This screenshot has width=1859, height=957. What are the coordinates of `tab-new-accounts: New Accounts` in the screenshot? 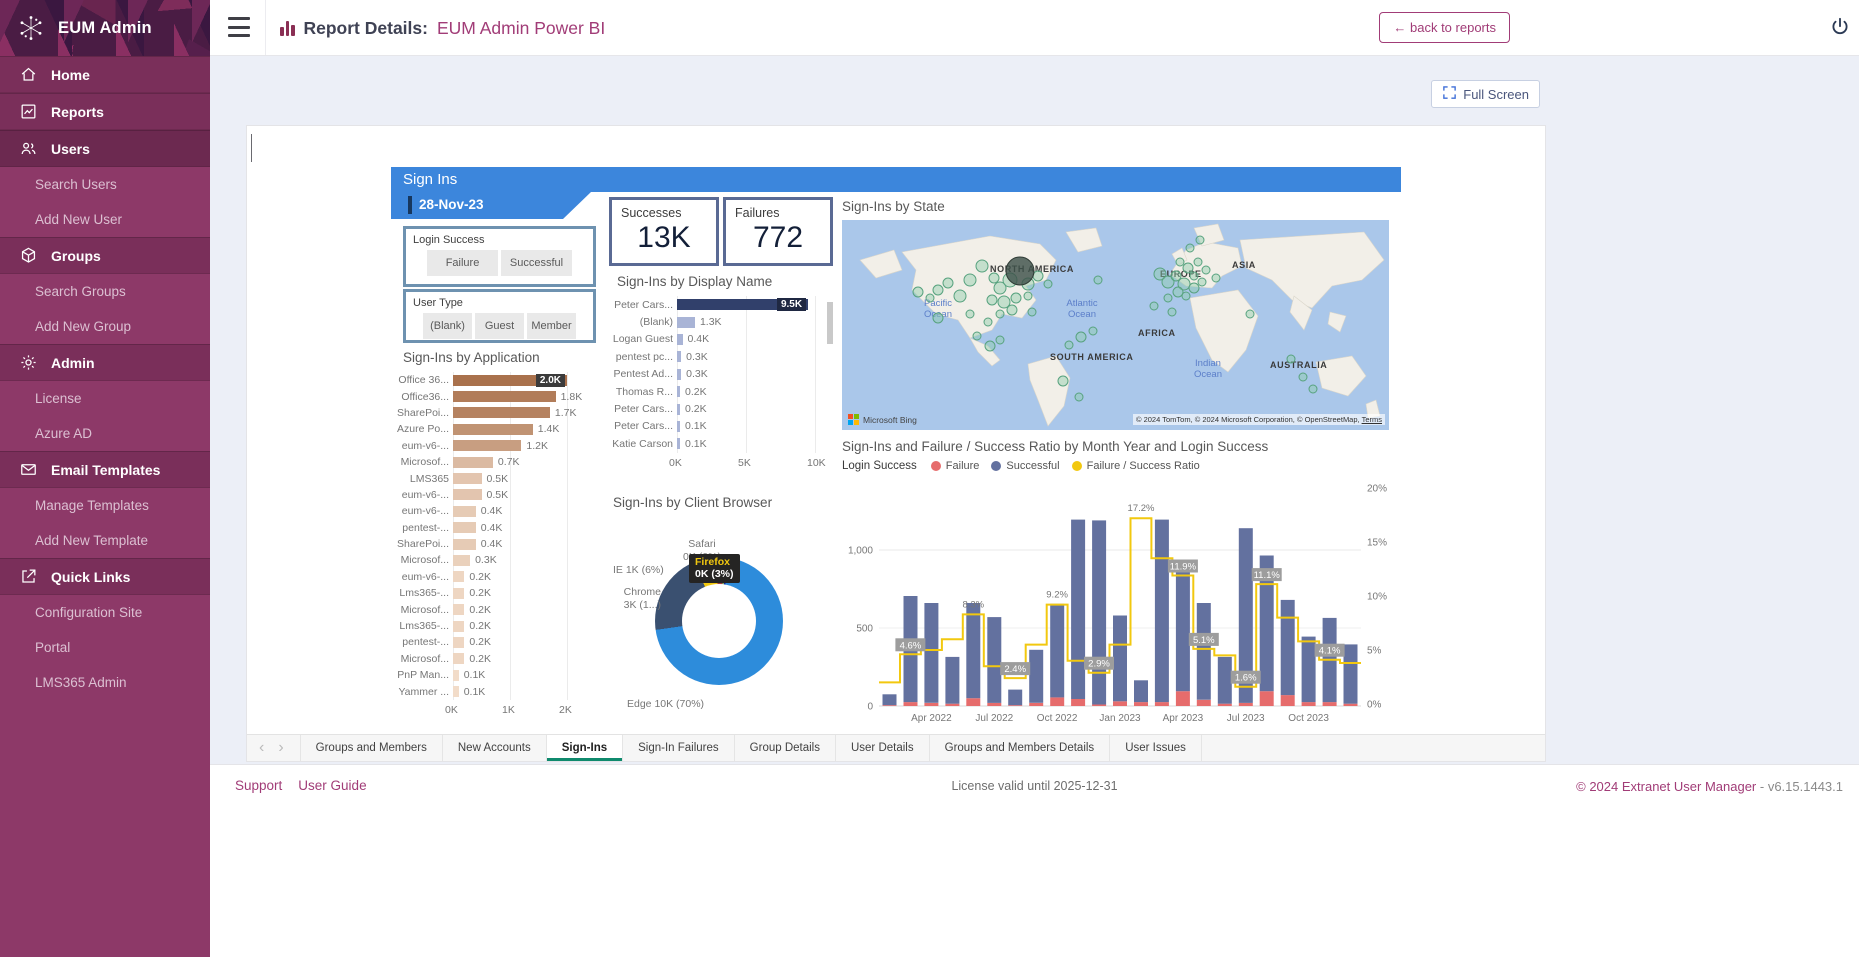 It's located at (494, 748).